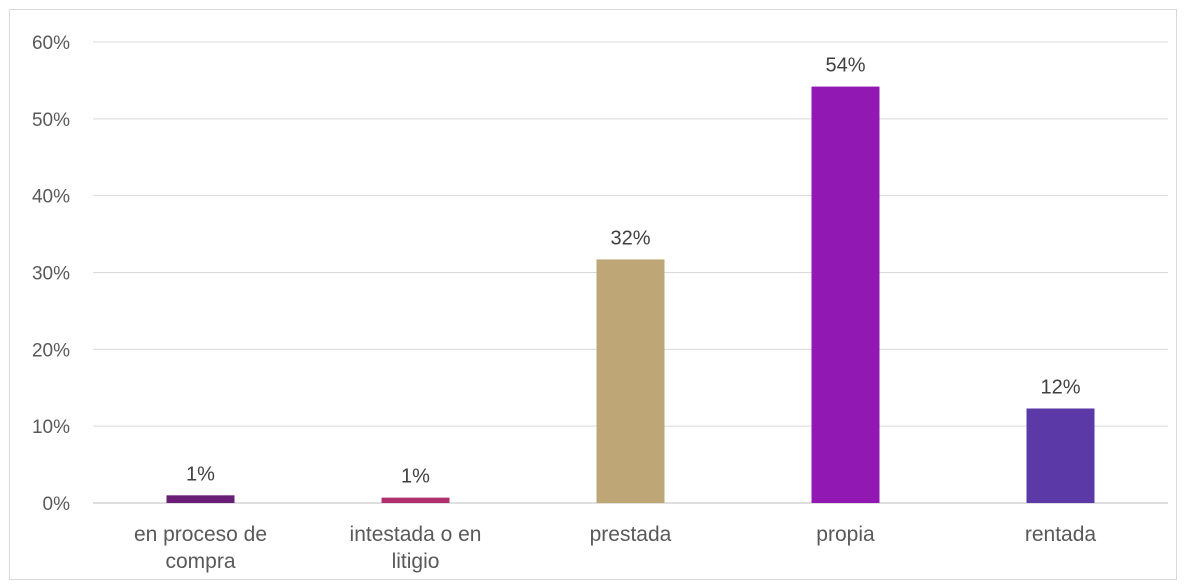  What do you see at coordinates (845, 66) in the screenshot?
I see `data-label: 54%` at bounding box center [845, 66].